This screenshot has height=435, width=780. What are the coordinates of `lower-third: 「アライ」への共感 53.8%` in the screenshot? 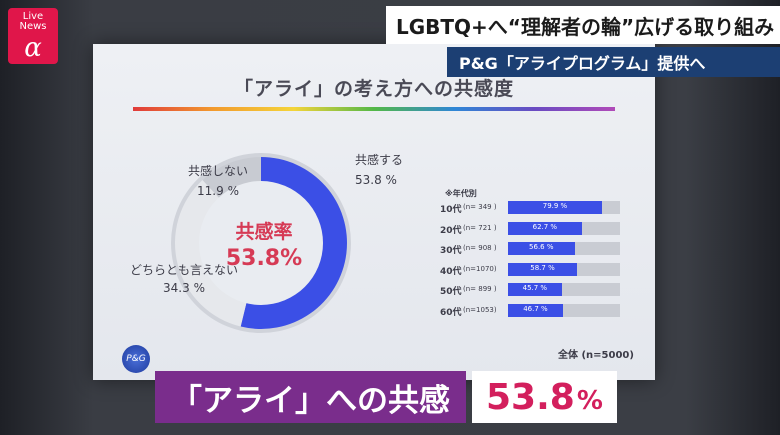 It's located at (386, 397).